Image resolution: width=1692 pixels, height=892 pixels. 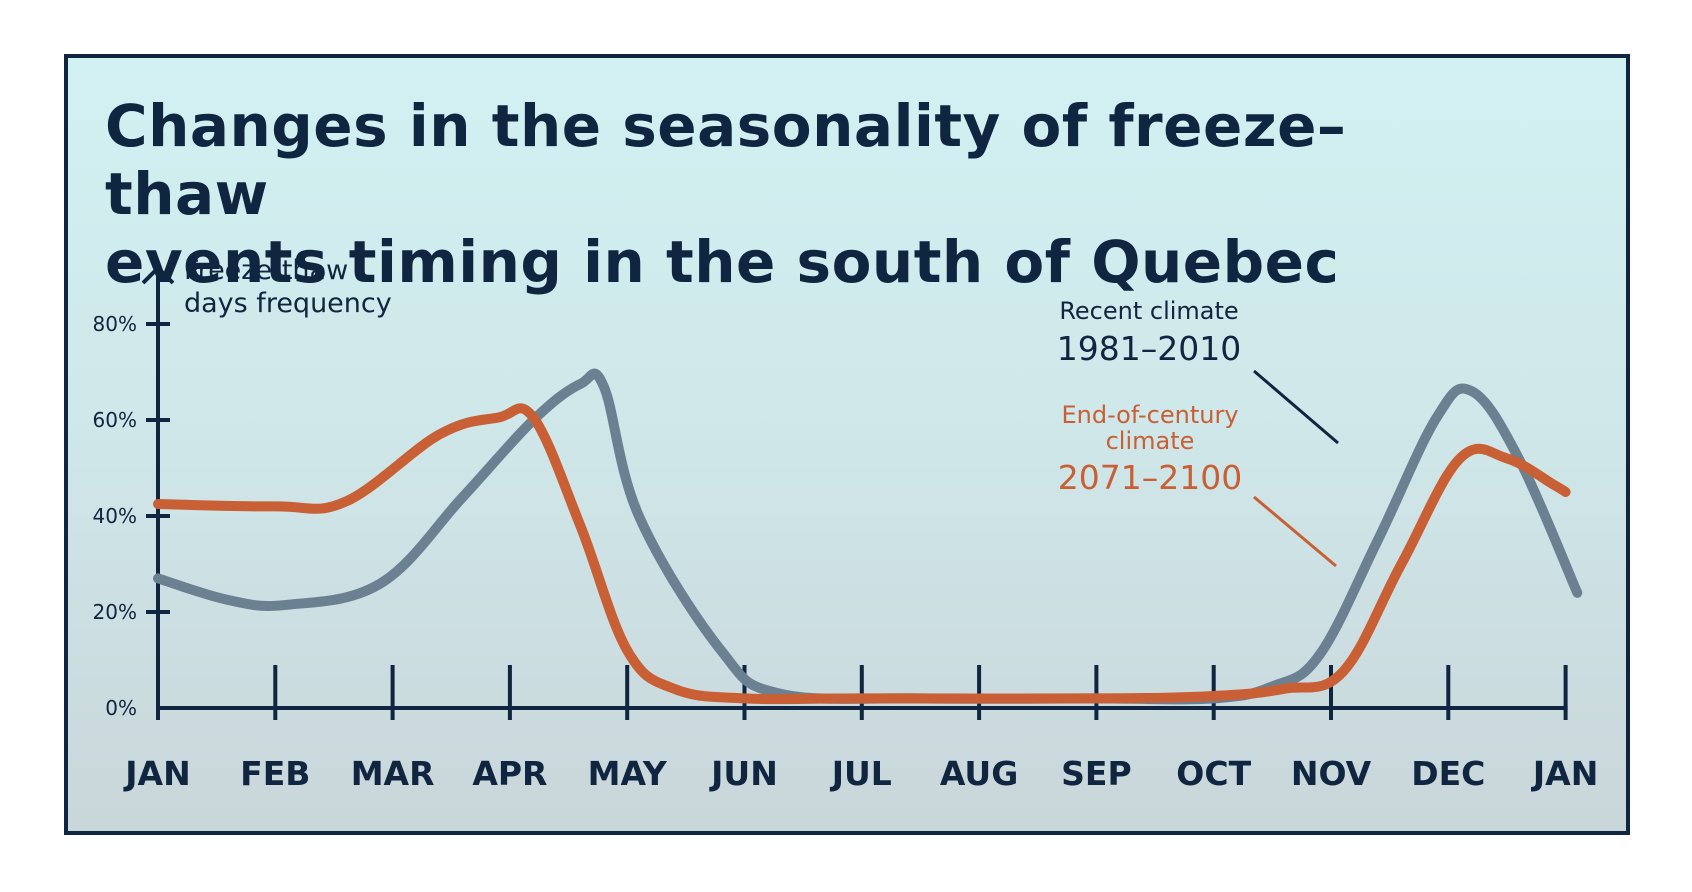 I want to click on legend-future-leader, so click(x=1295, y=531).